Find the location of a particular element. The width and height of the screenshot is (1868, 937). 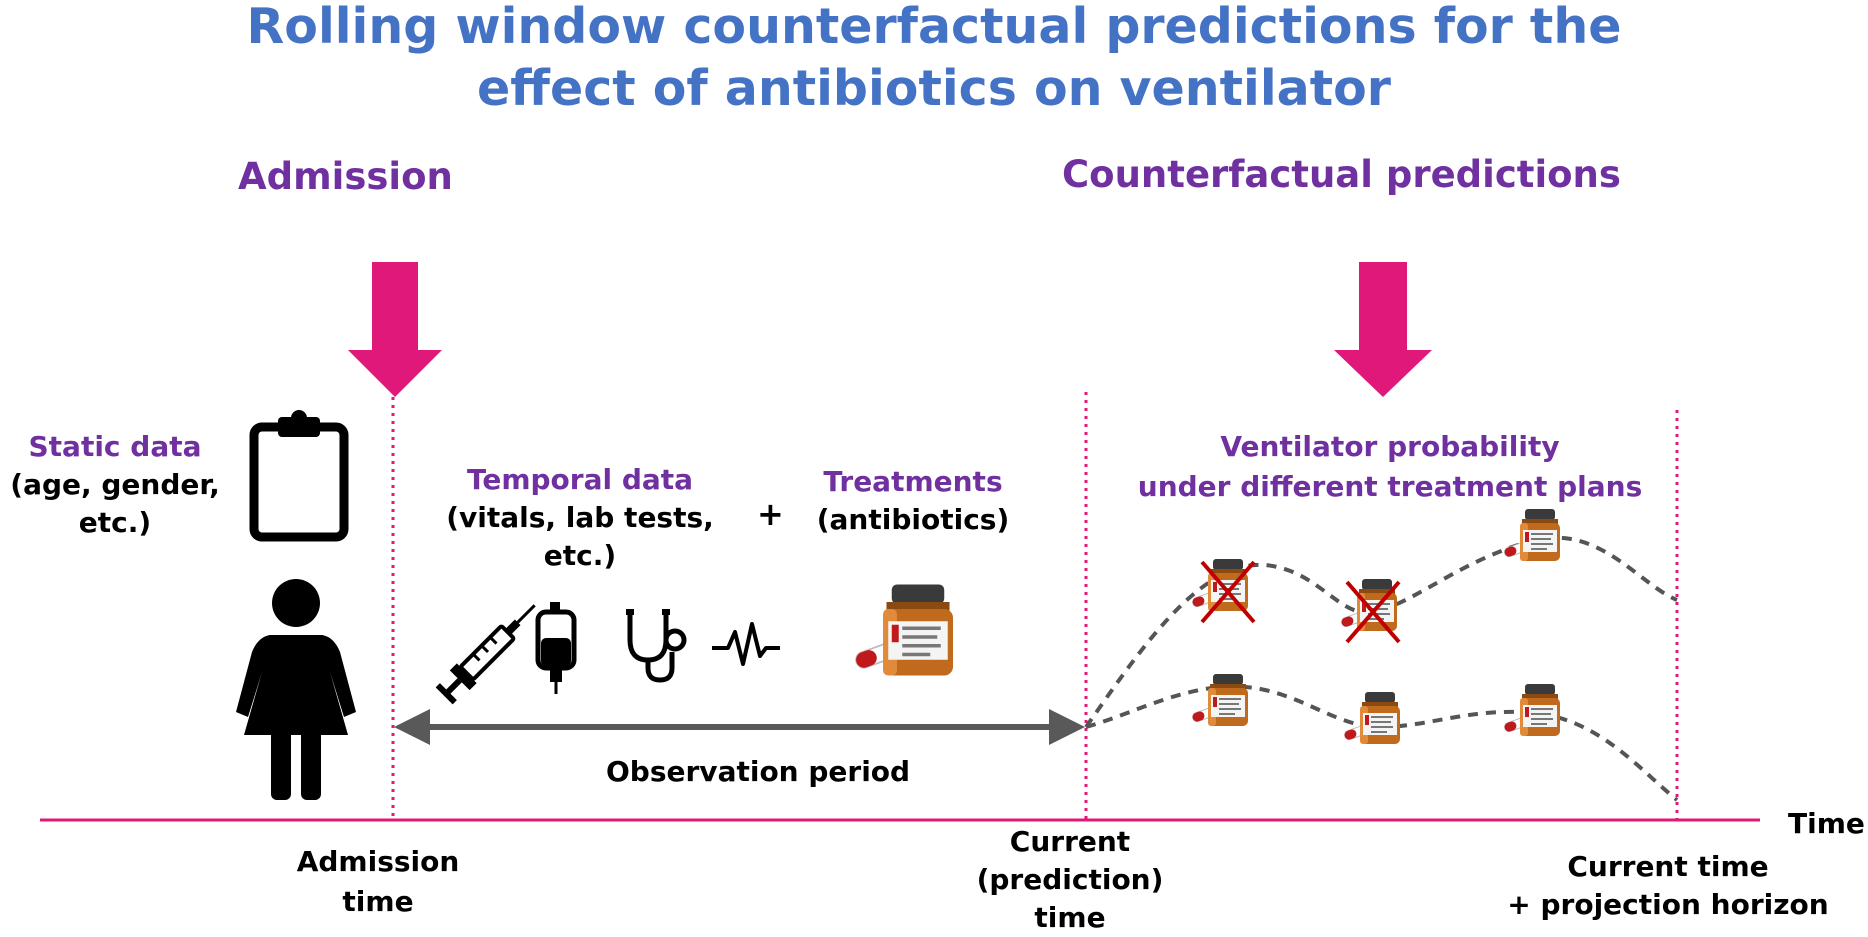

horizon-time-line-1: Current time is located at coordinates (1668, 866).